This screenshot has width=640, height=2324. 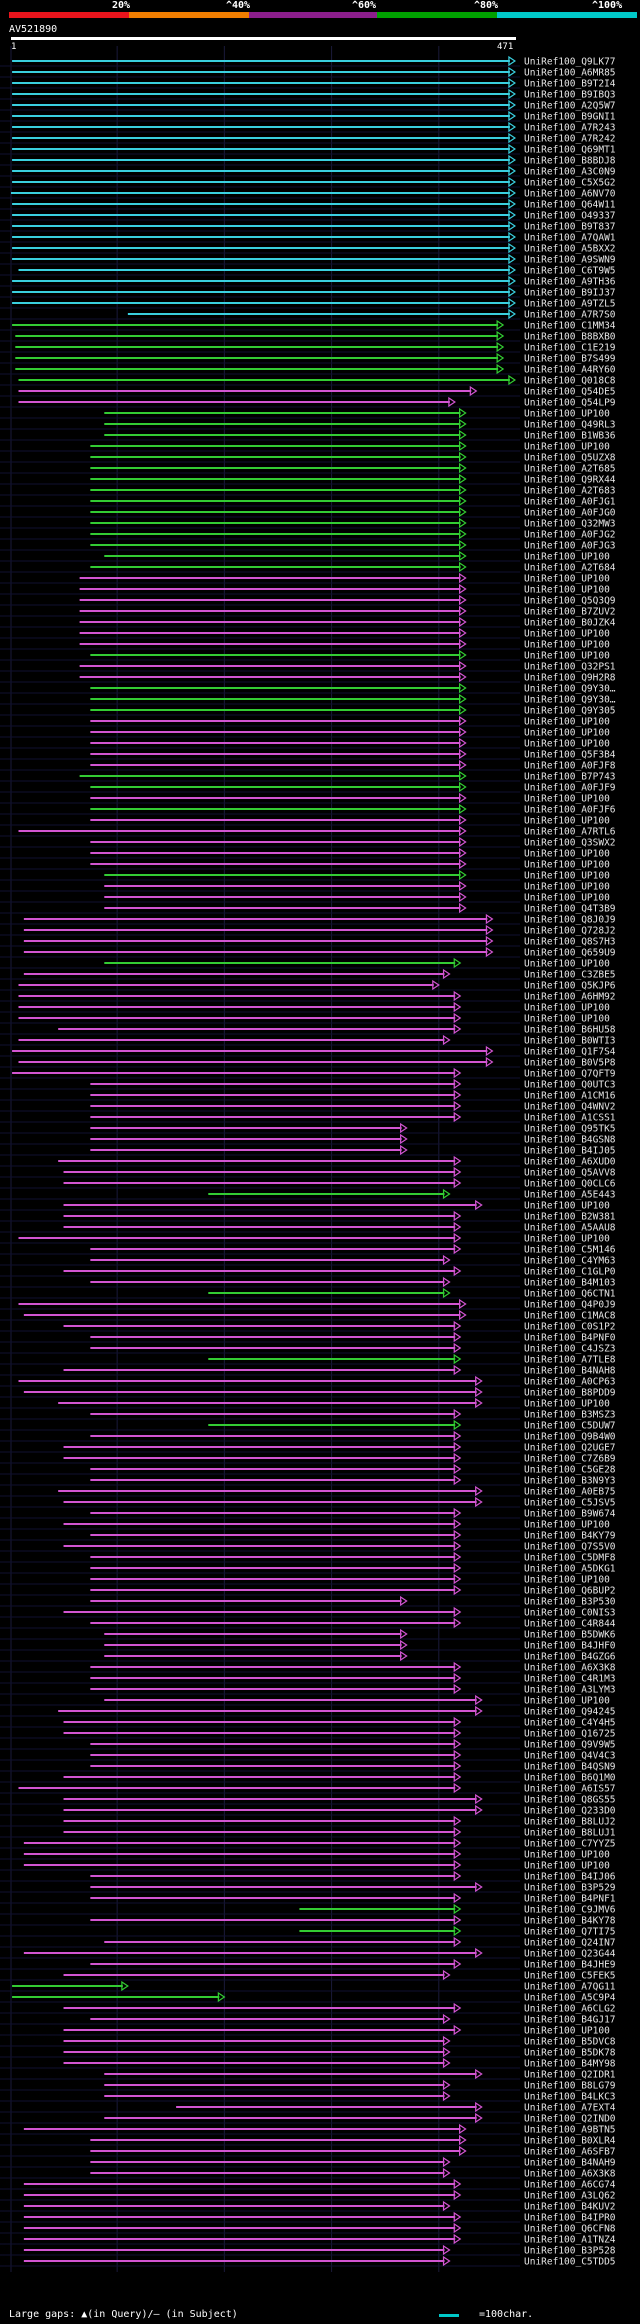 What do you see at coordinates (570, 2251) in the screenshot?
I see `hit-label: UniRef100_B3P528` at bounding box center [570, 2251].